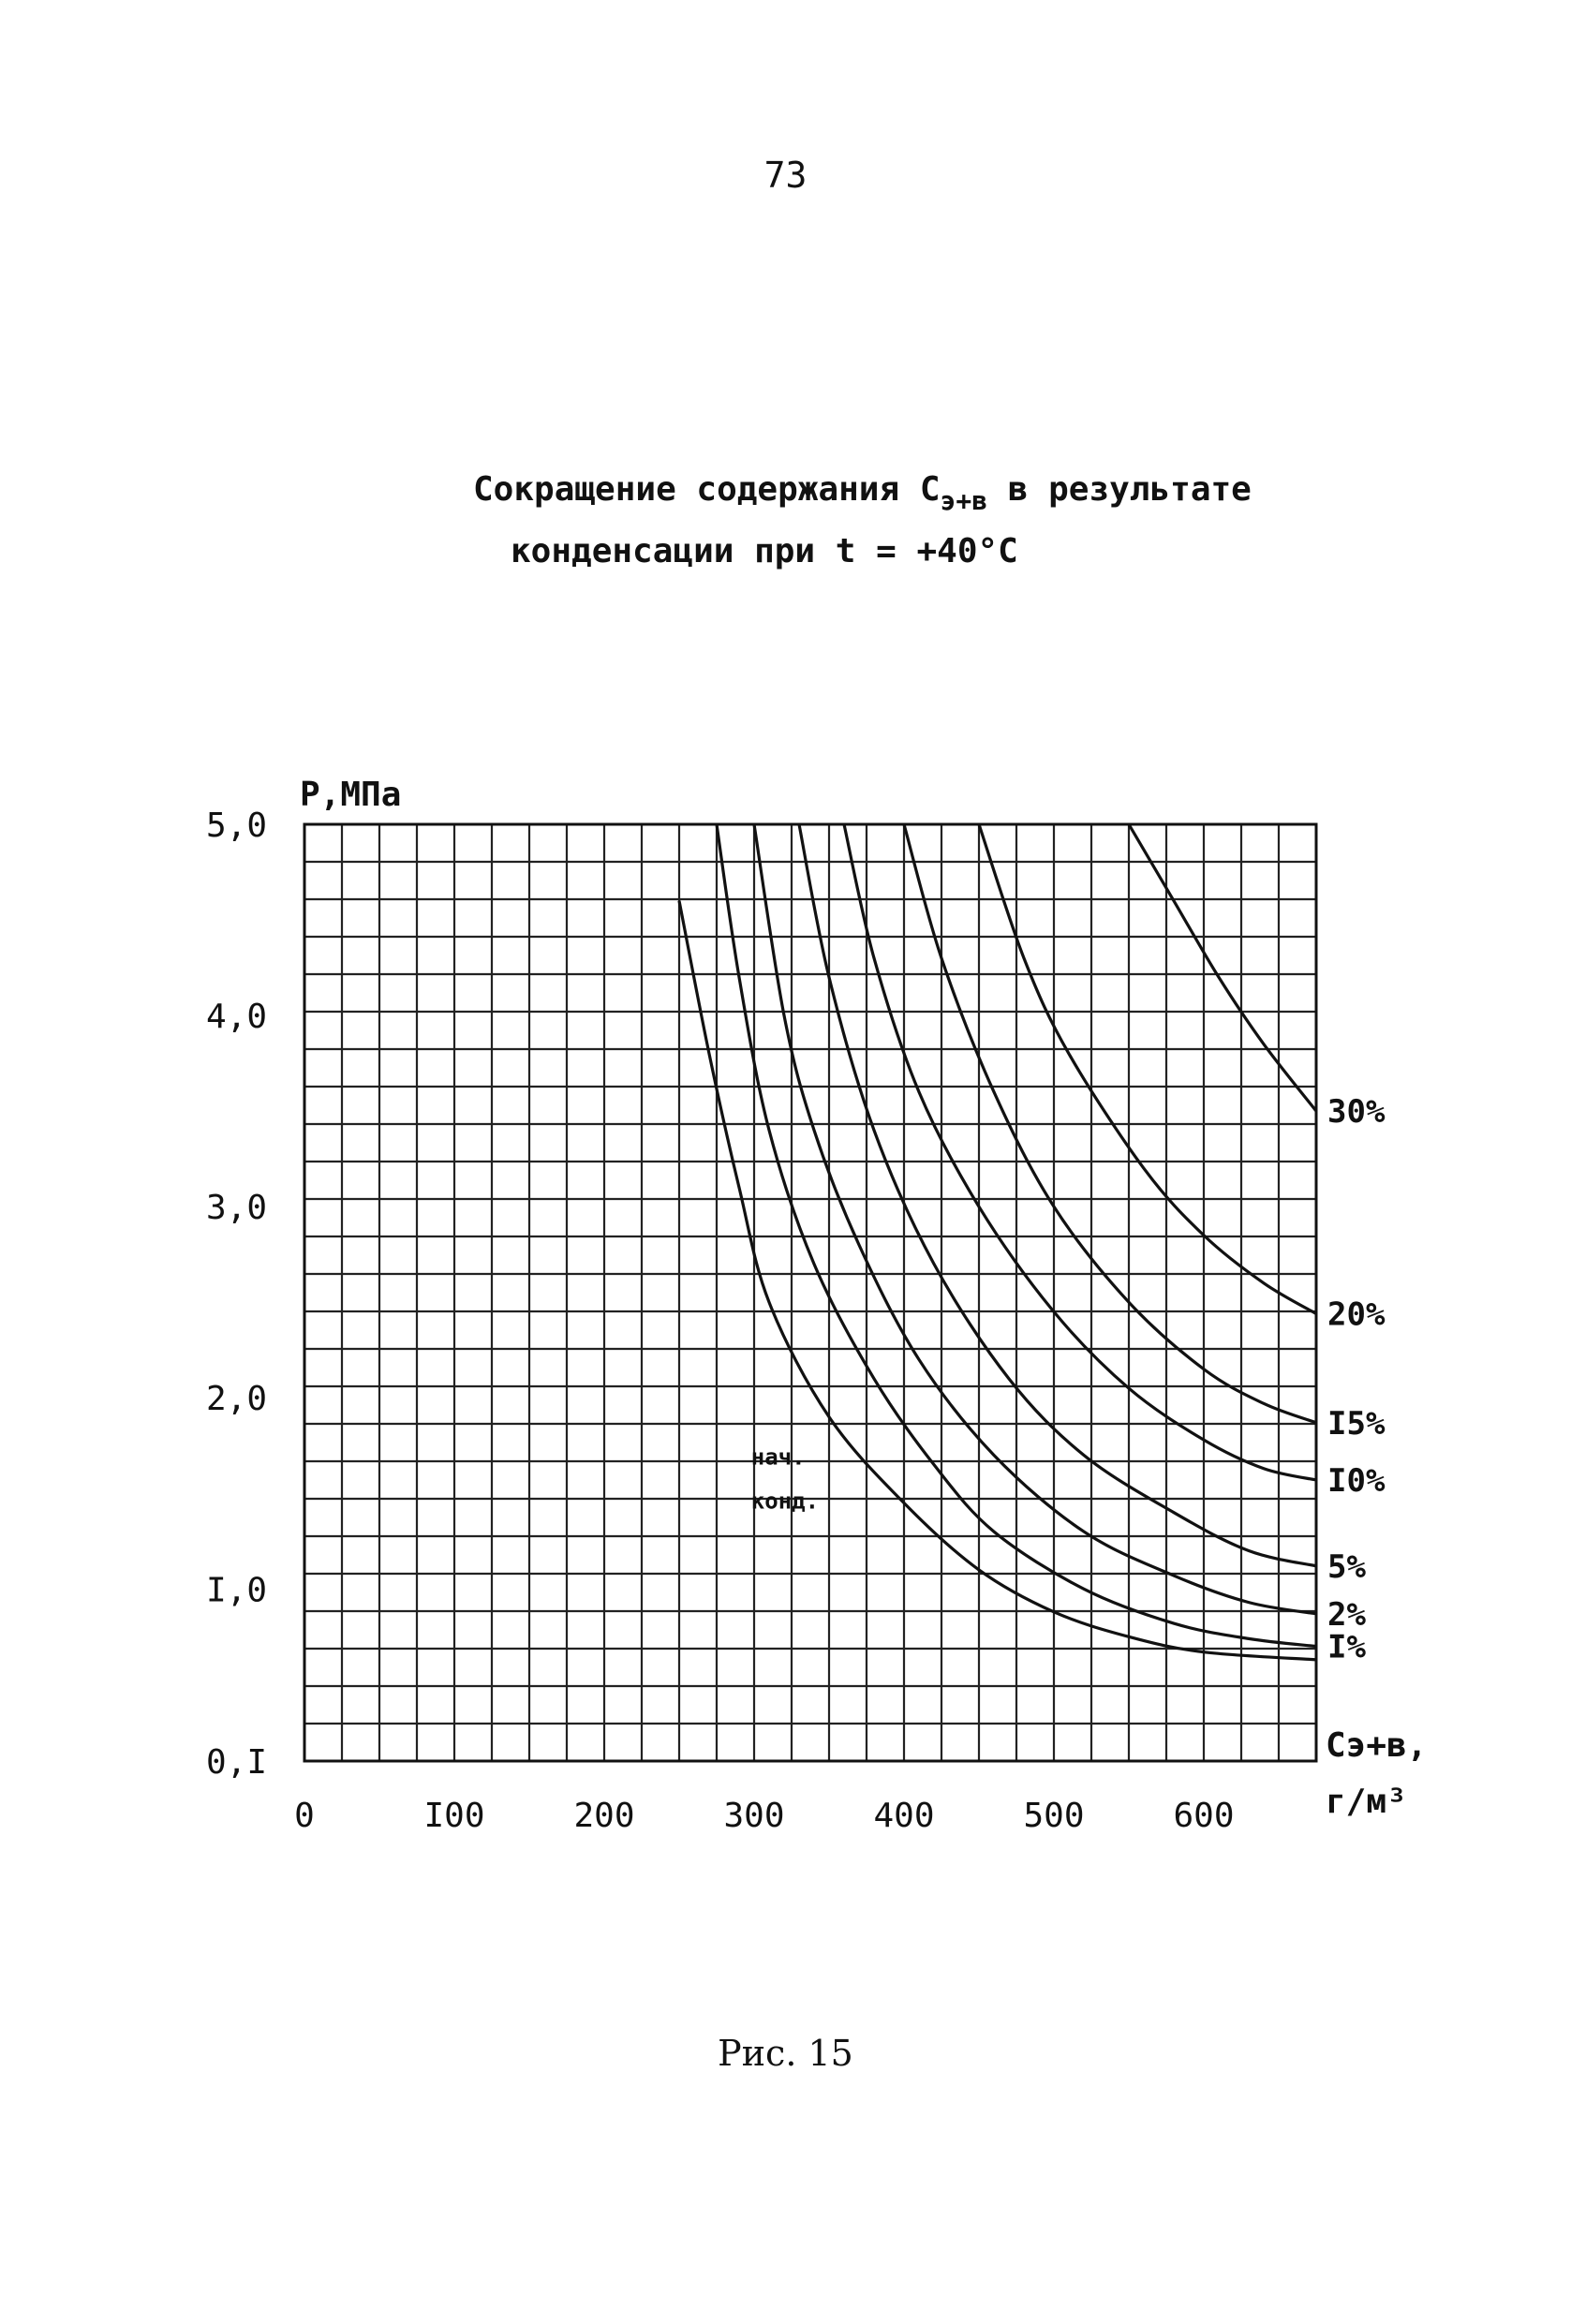 Image resolution: width=1571 pixels, height=2324 pixels. Describe the element at coordinates (785, 1502) in the screenshot. I see `annotation-line2: конд.` at that location.